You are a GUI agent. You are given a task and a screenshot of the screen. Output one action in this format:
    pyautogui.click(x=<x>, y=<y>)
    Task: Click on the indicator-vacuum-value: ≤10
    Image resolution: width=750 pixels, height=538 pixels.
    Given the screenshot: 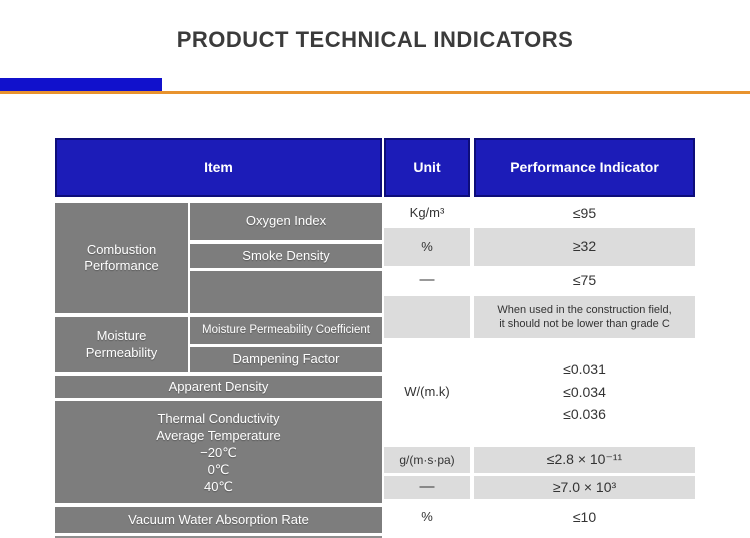 What is the action you would take?
    pyautogui.click(x=584, y=516)
    